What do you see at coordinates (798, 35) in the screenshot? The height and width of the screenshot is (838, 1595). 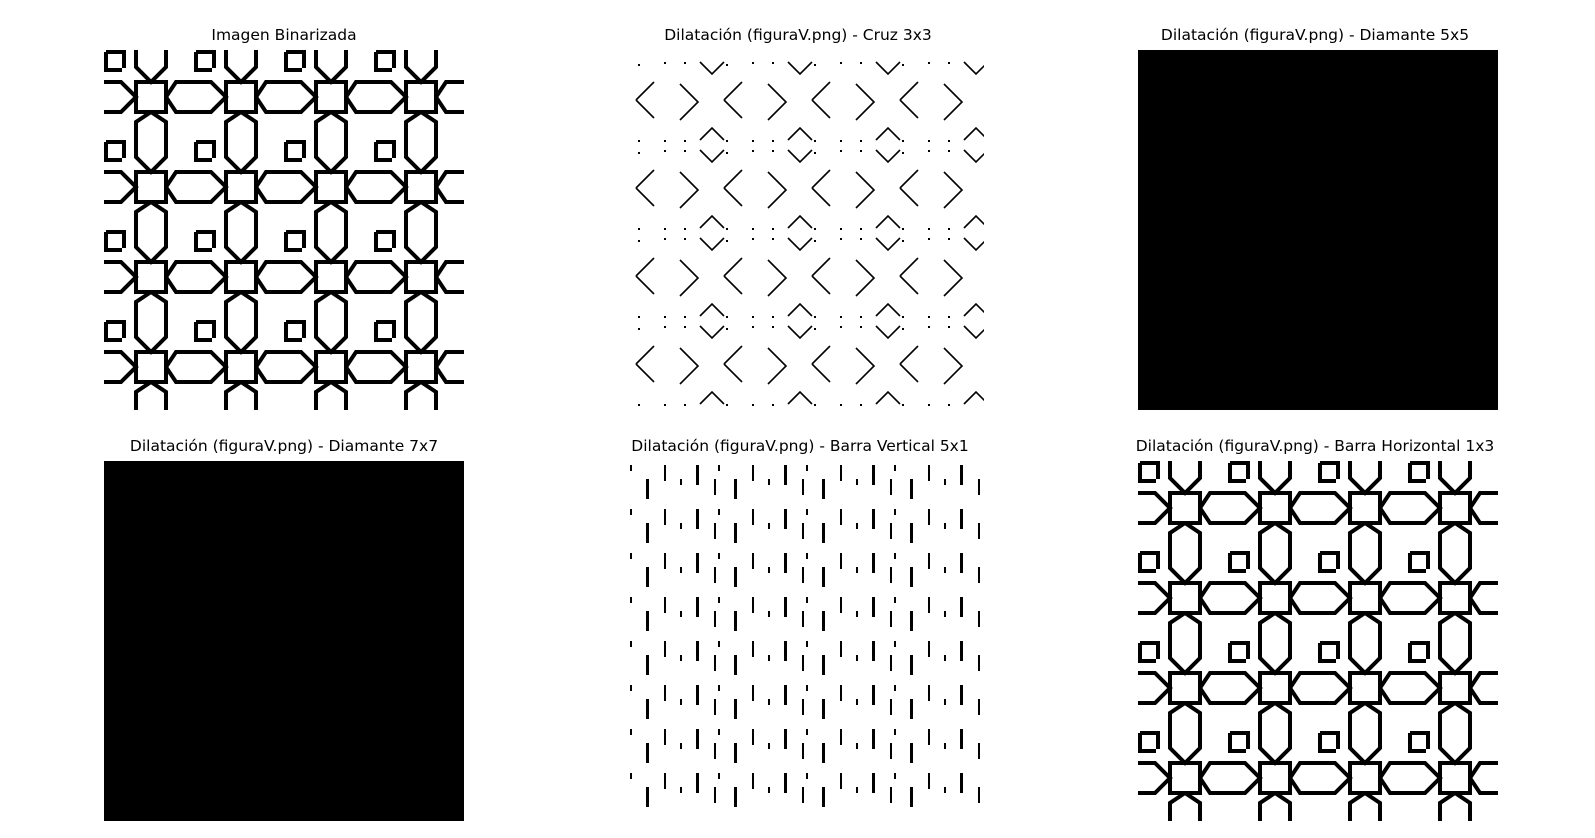 I see `panel-title: Dilatación (figuraV.png) - Cruz 3x3` at bounding box center [798, 35].